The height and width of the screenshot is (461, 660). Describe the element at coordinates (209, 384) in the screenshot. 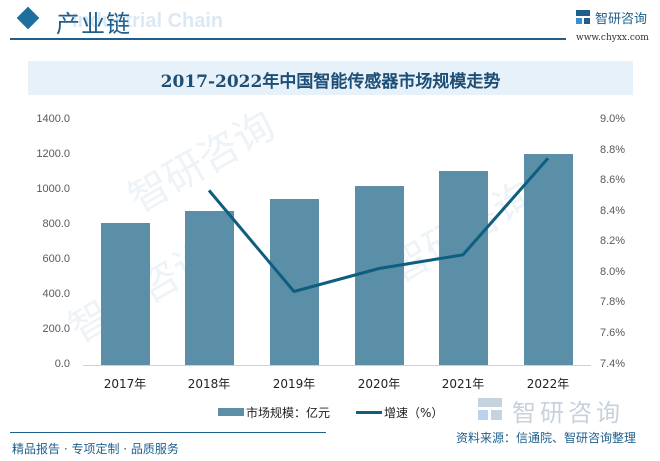

I see `x-tick: 2018年` at that location.